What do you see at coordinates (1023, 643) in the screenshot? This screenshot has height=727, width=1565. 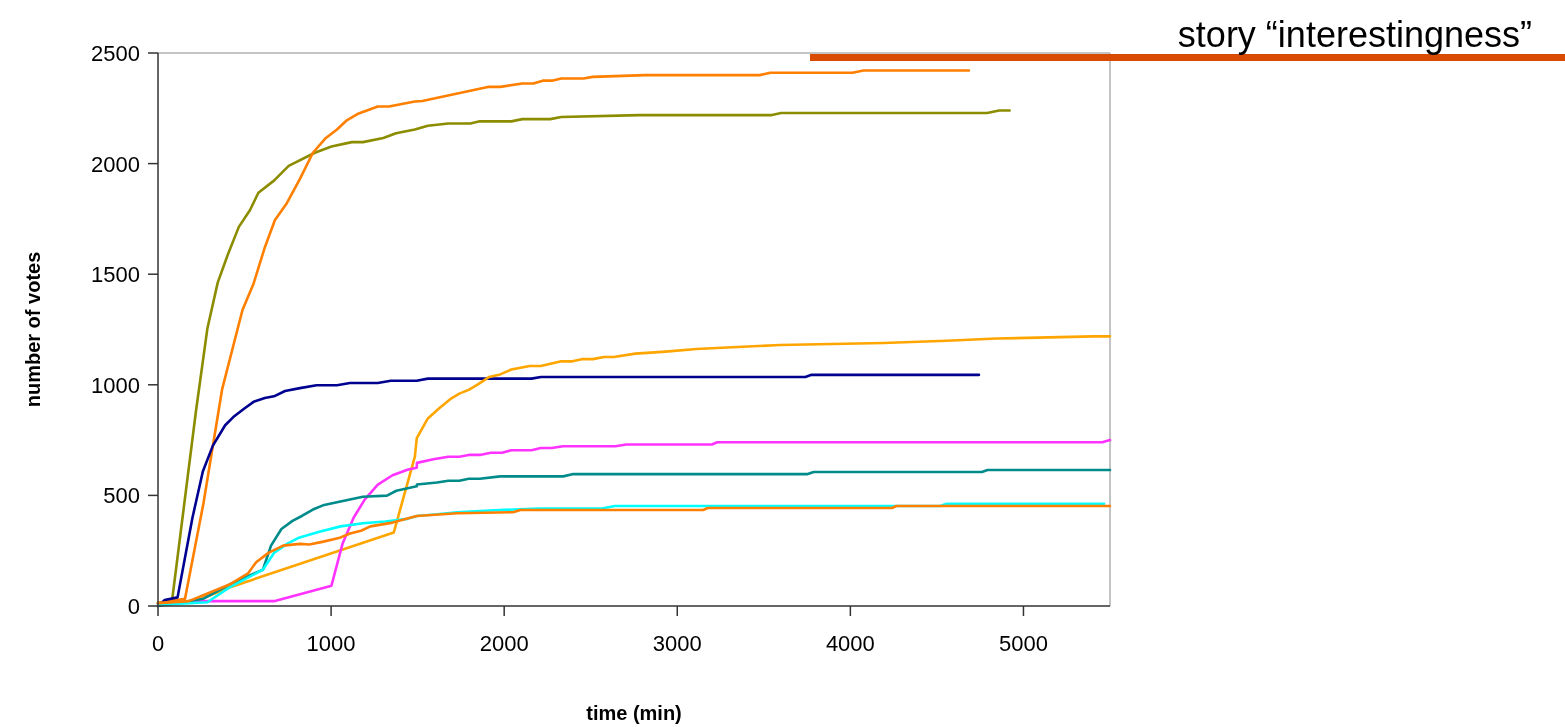 I see `x-tick-label: 5000` at bounding box center [1023, 643].